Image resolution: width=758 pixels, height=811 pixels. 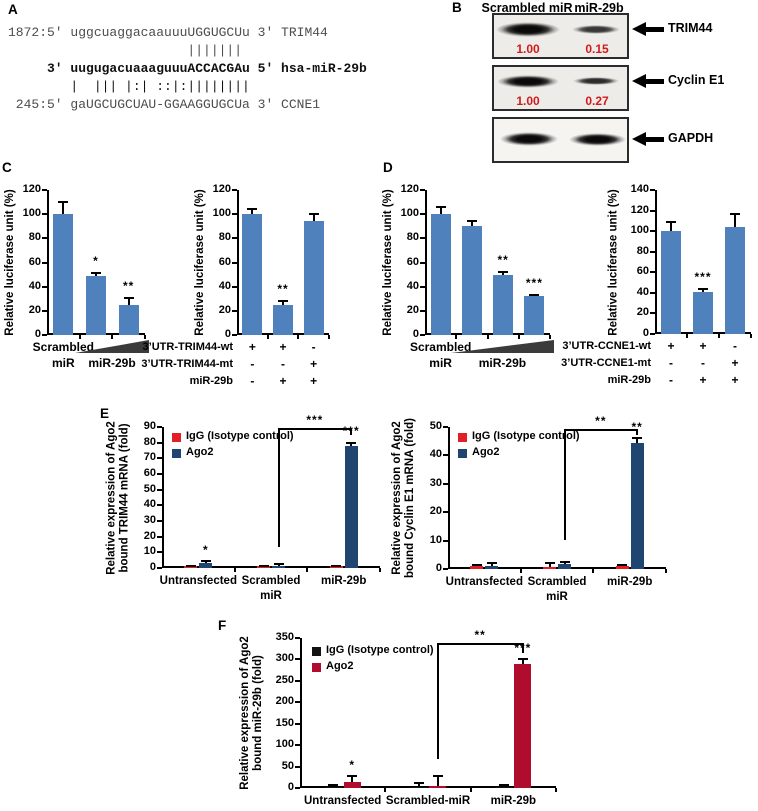 I want to click on y-tick-label: 120, so click(x=639, y=209).